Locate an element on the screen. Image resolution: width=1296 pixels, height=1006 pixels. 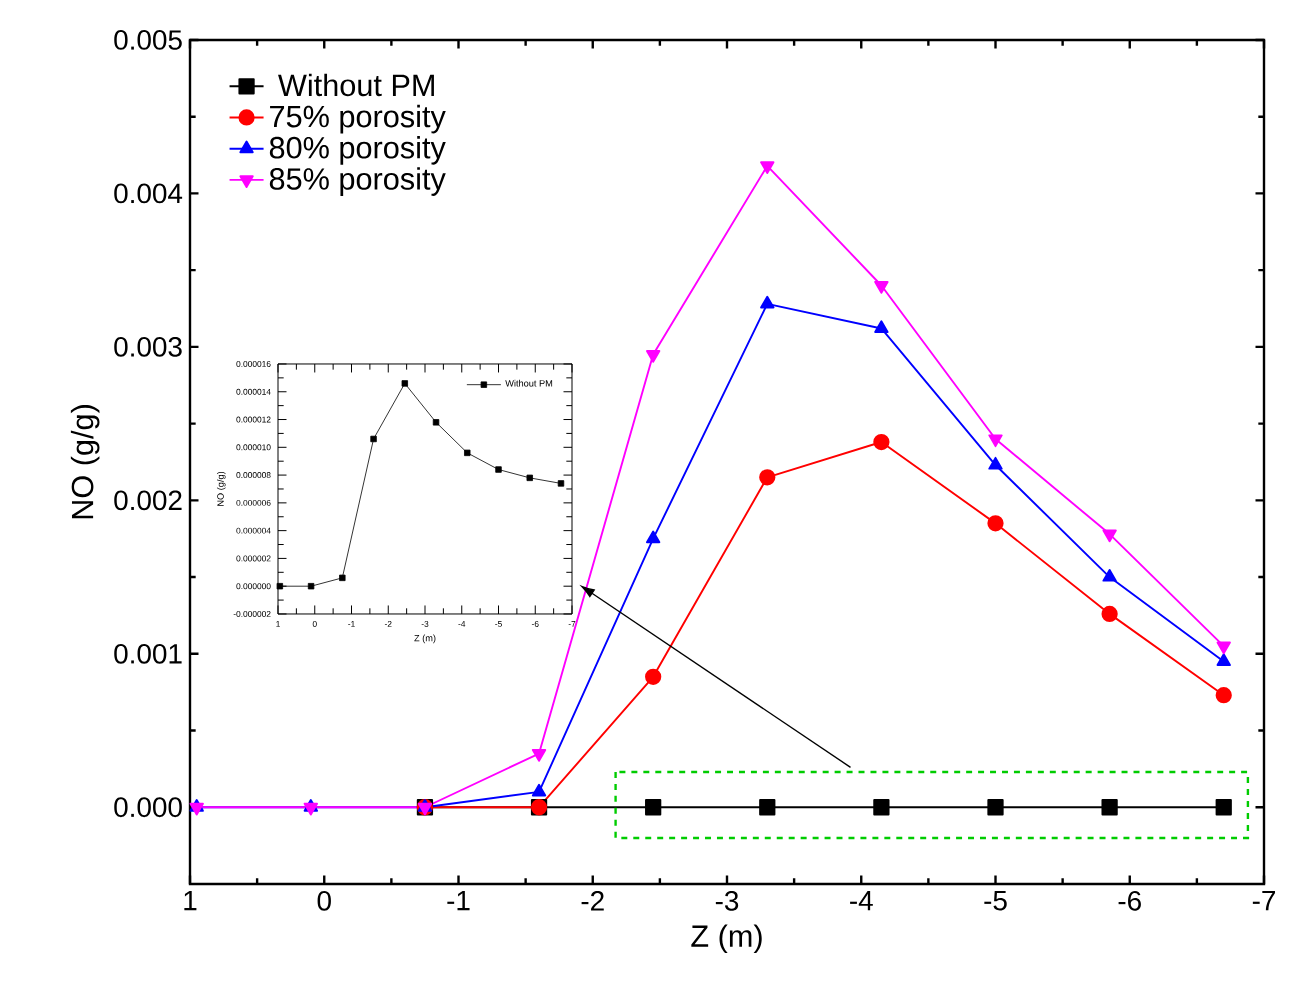
y-tick-label: 0.005 is located at coordinates (148, 40).